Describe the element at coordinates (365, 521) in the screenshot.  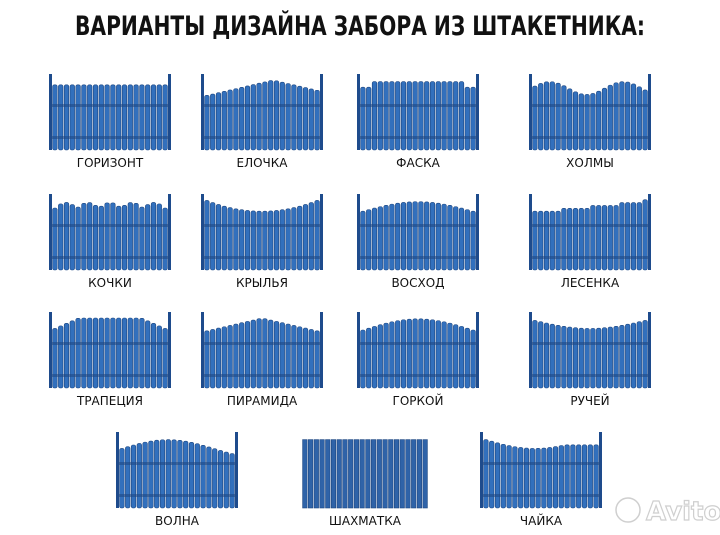
I see `fence-label: ШАХМАТКА` at that location.